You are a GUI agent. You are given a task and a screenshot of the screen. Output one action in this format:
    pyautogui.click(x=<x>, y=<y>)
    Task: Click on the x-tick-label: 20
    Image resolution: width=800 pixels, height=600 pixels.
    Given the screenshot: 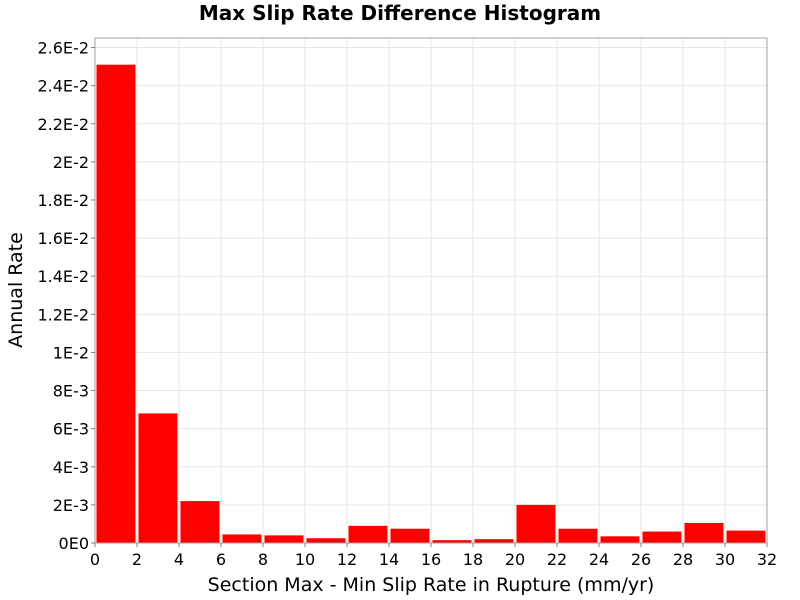 What is the action you would take?
    pyautogui.click(x=515, y=559)
    